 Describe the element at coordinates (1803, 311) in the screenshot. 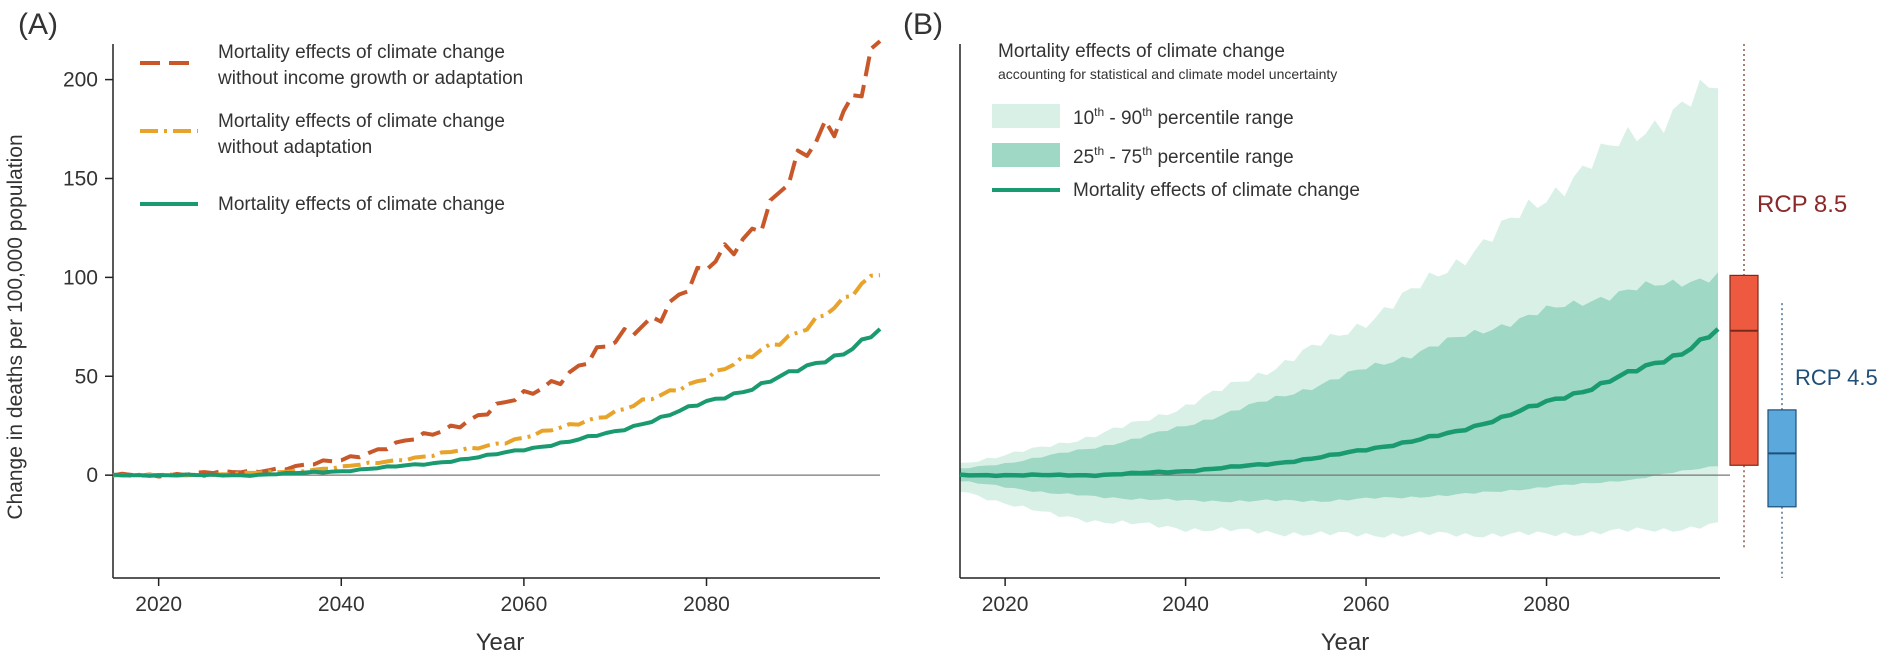

I see `panel-b-boxplots: RCP 8.5 RCP 4.5` at that location.